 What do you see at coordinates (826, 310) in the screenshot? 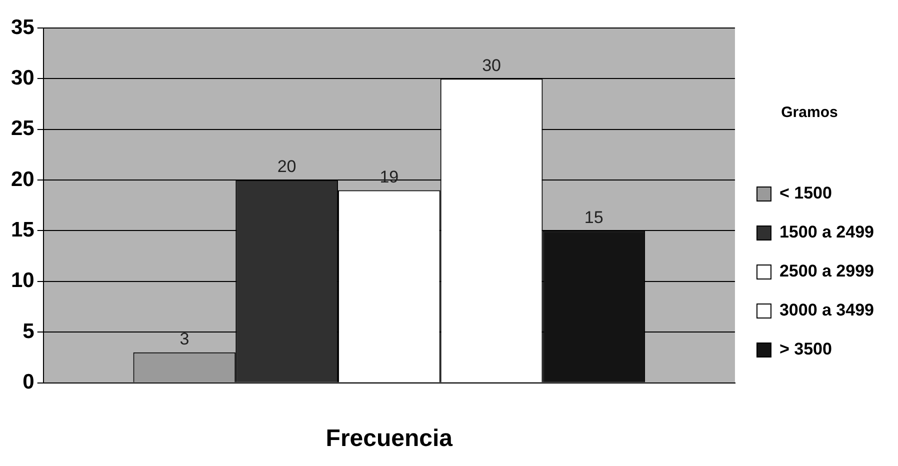
I see `legend-label: 3000 a 3499` at bounding box center [826, 310].